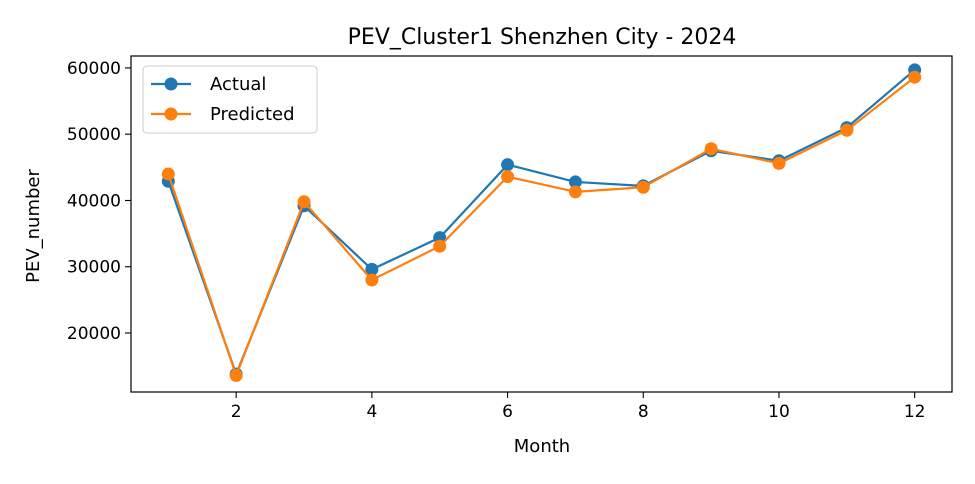 The height and width of the screenshot is (484, 975). What do you see at coordinates (94, 268) in the screenshot?
I see `y-tick-label: 30000` at bounding box center [94, 268].